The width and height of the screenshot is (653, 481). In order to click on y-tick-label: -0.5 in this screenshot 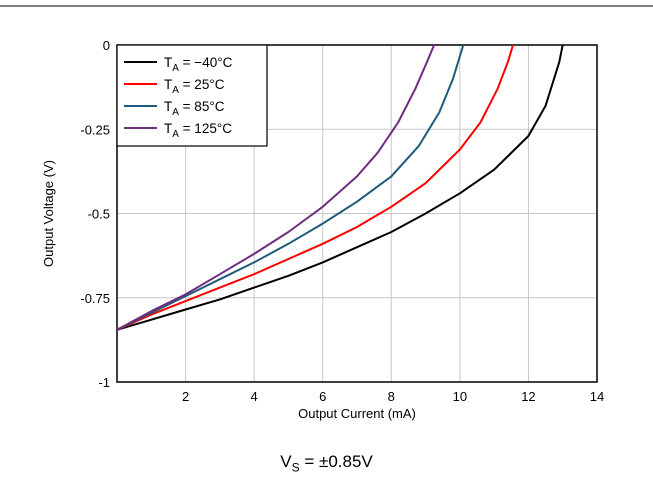, I will do `click(99, 214)`.